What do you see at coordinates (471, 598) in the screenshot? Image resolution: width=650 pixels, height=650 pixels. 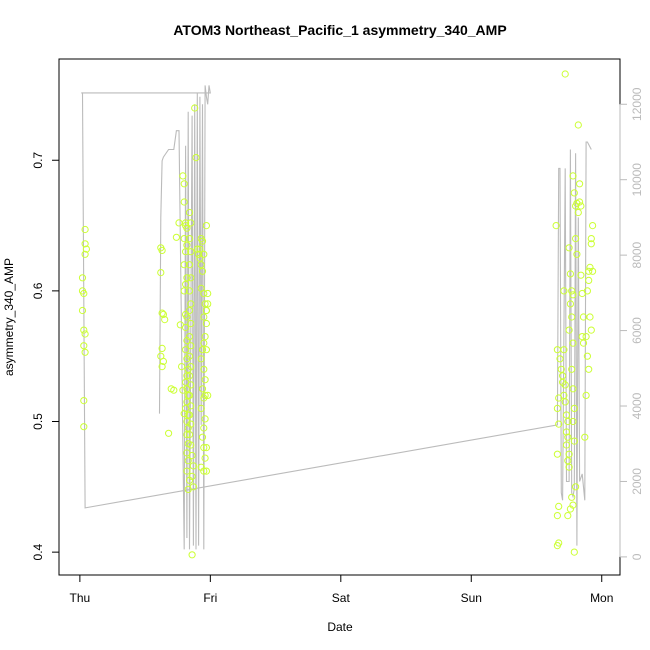 I see `x-tick-label-sun: Sun` at bounding box center [471, 598].